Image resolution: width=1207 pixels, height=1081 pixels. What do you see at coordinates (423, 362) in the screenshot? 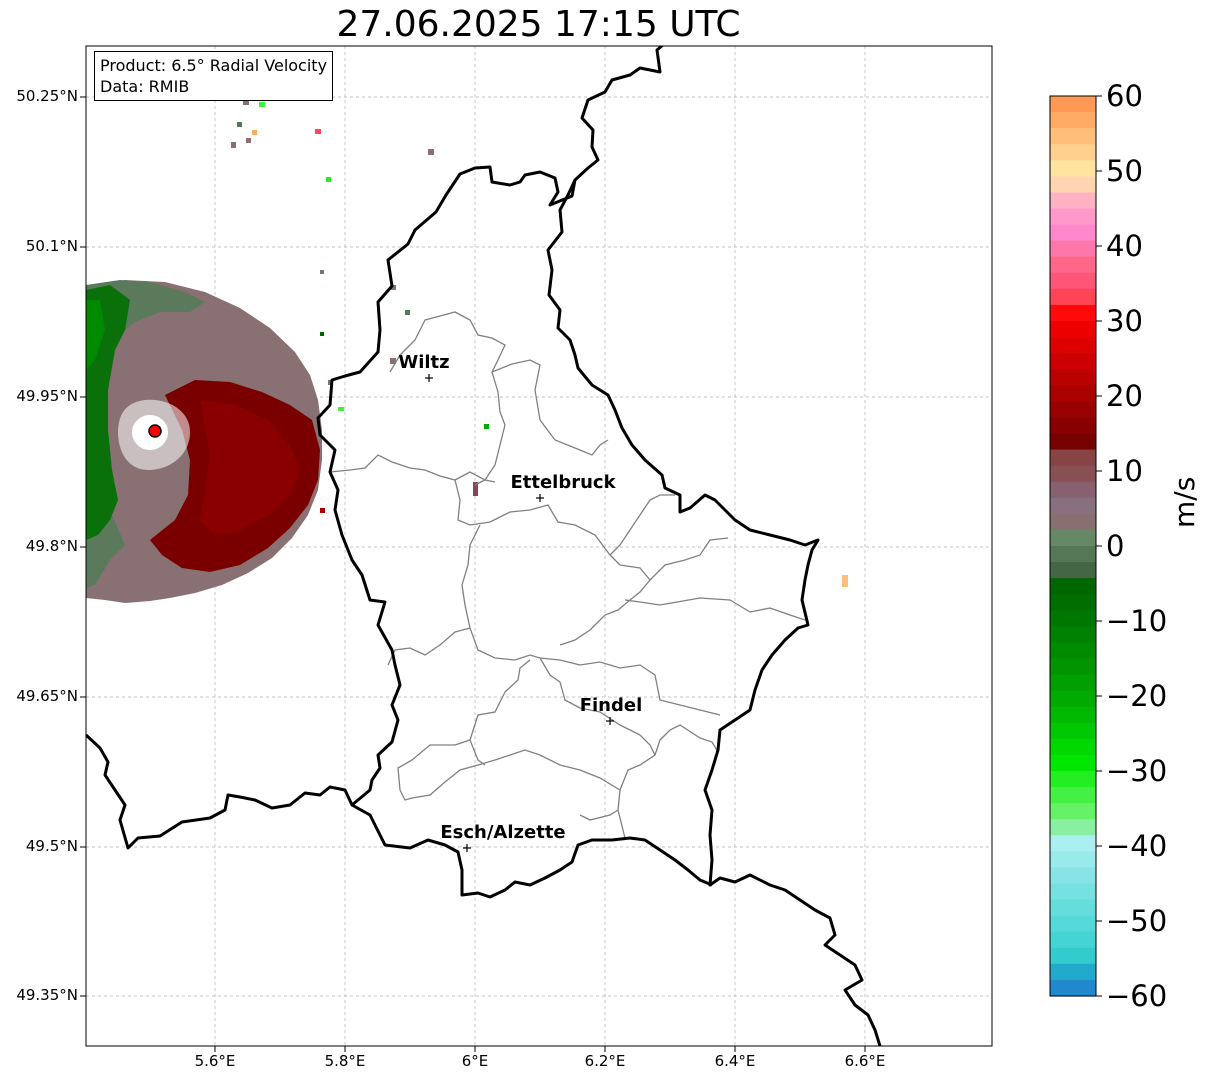
I see `city-label-wiltz: Wiltz` at bounding box center [423, 362].